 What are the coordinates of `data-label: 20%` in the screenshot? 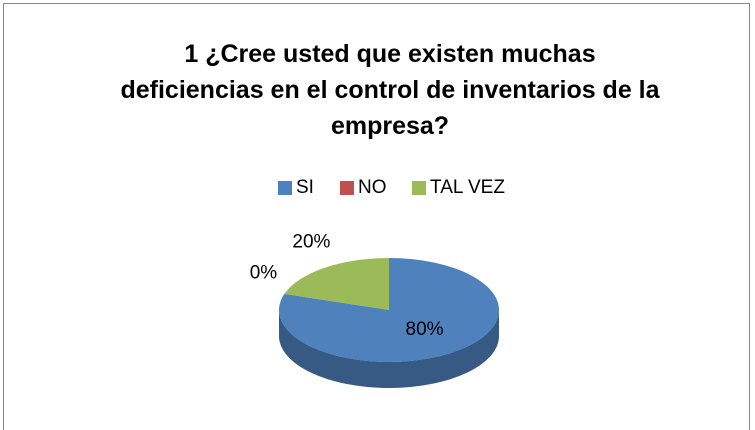 It's located at (311, 242).